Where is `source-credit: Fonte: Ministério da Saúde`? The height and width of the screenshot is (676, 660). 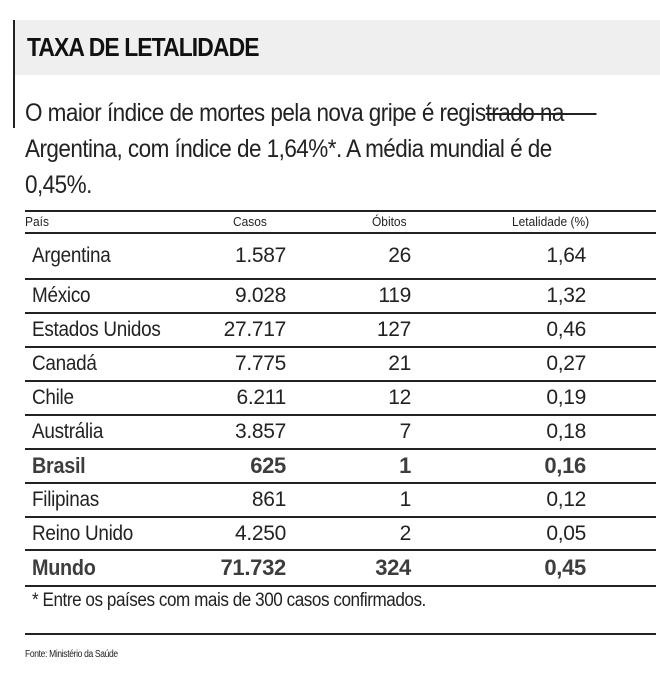
source-credit: Fonte: Ministério da Saúde is located at coordinates (71, 654).